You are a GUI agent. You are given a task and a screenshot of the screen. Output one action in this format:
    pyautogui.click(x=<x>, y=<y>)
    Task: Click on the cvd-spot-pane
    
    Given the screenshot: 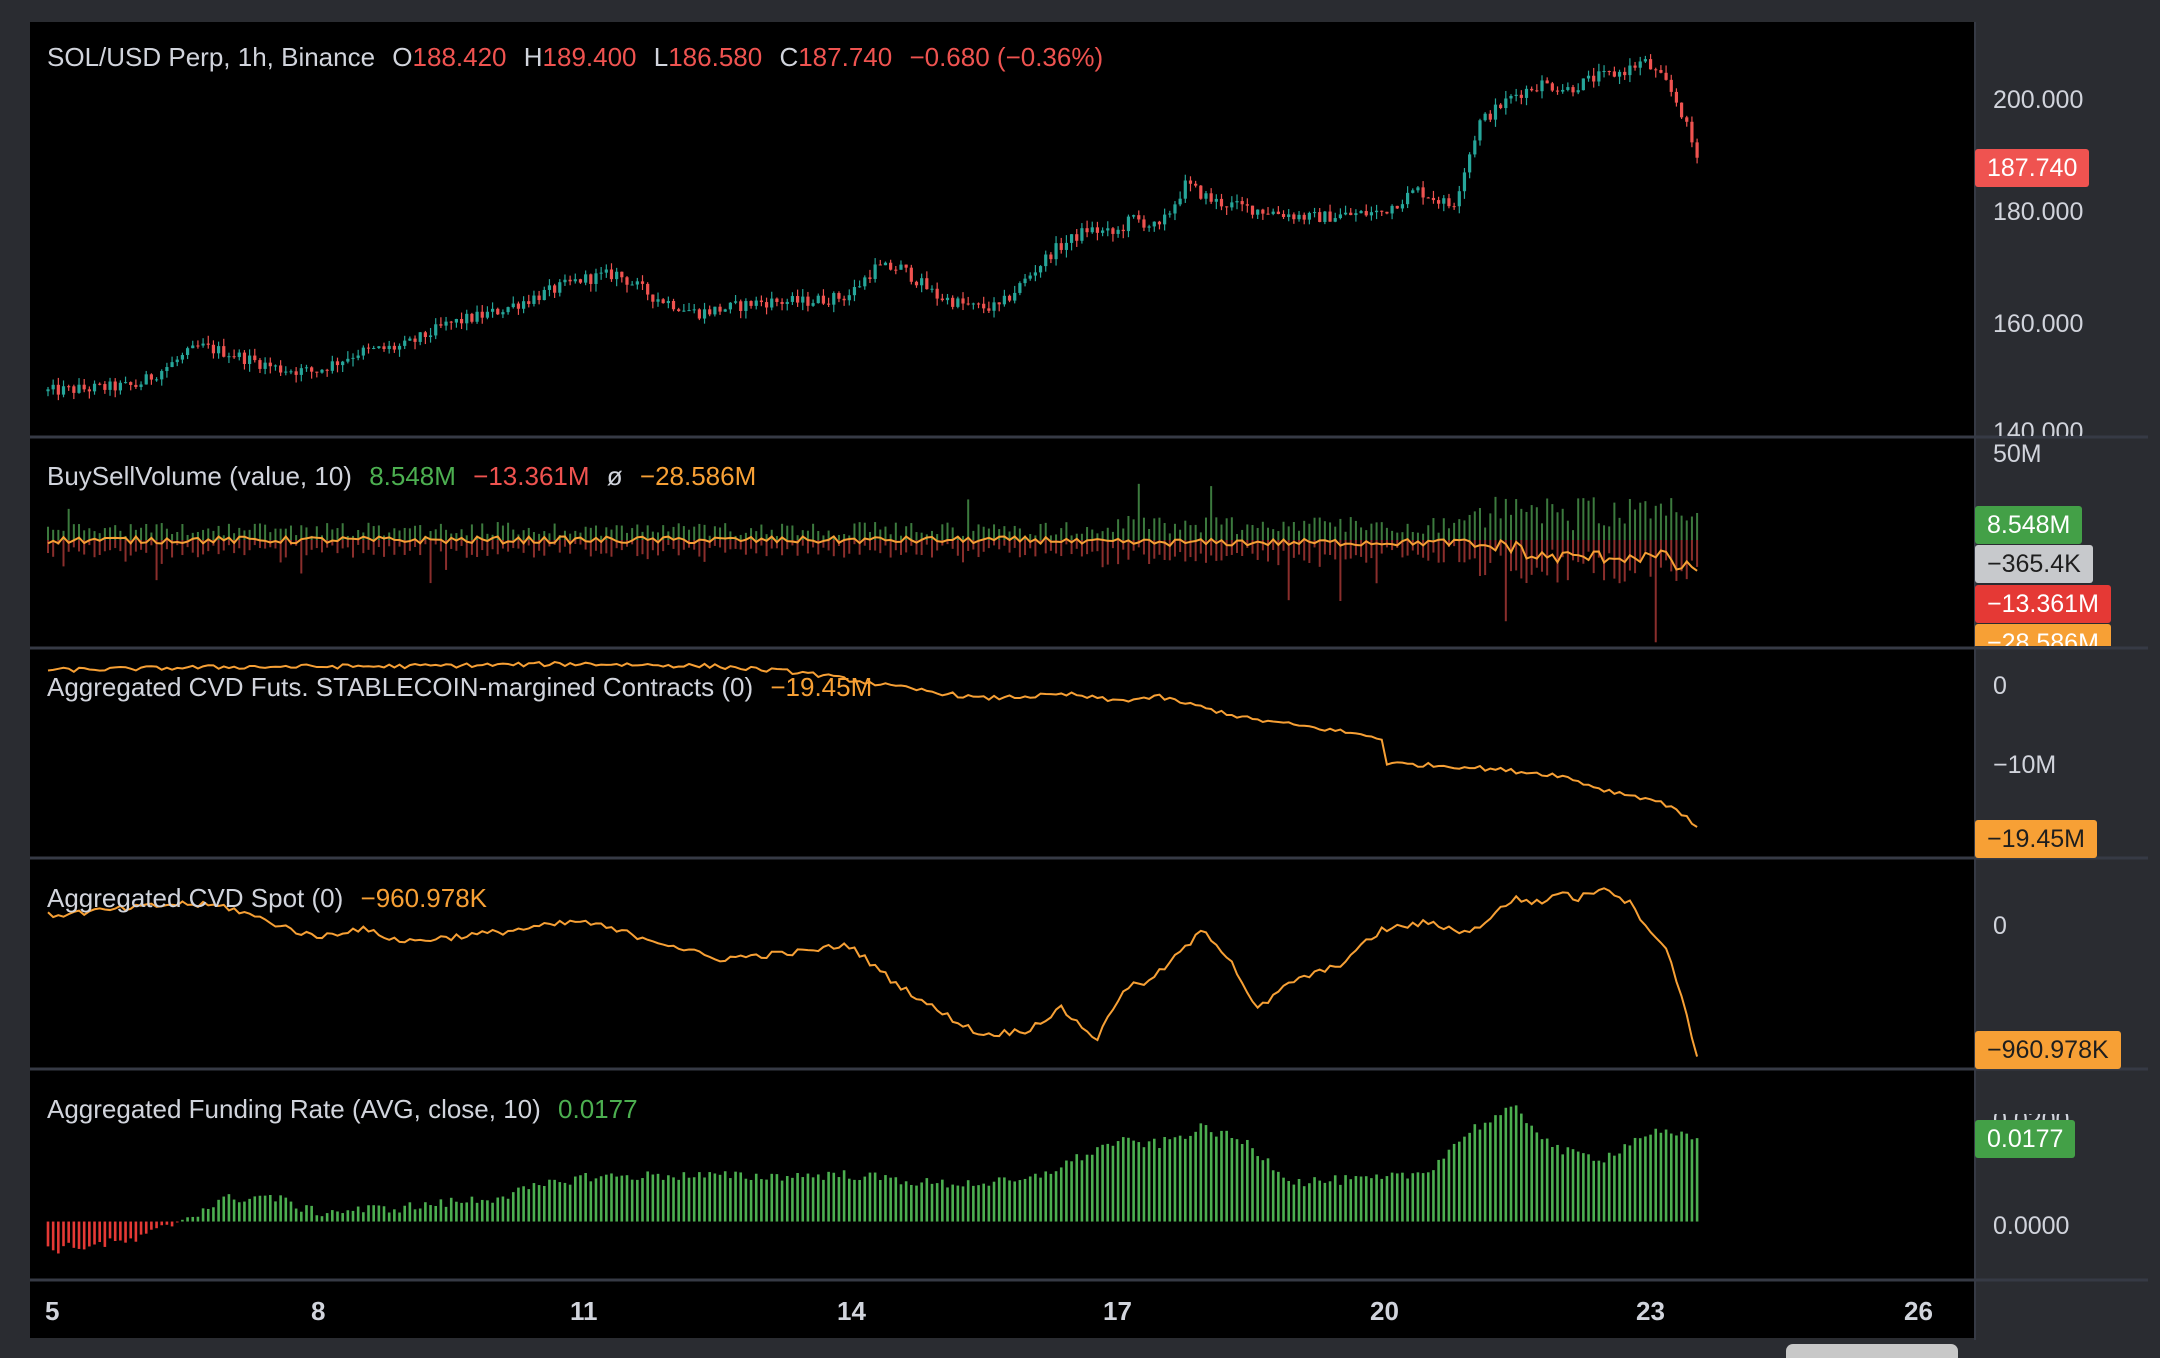 What is the action you would take?
    pyautogui.click(x=873, y=972)
    